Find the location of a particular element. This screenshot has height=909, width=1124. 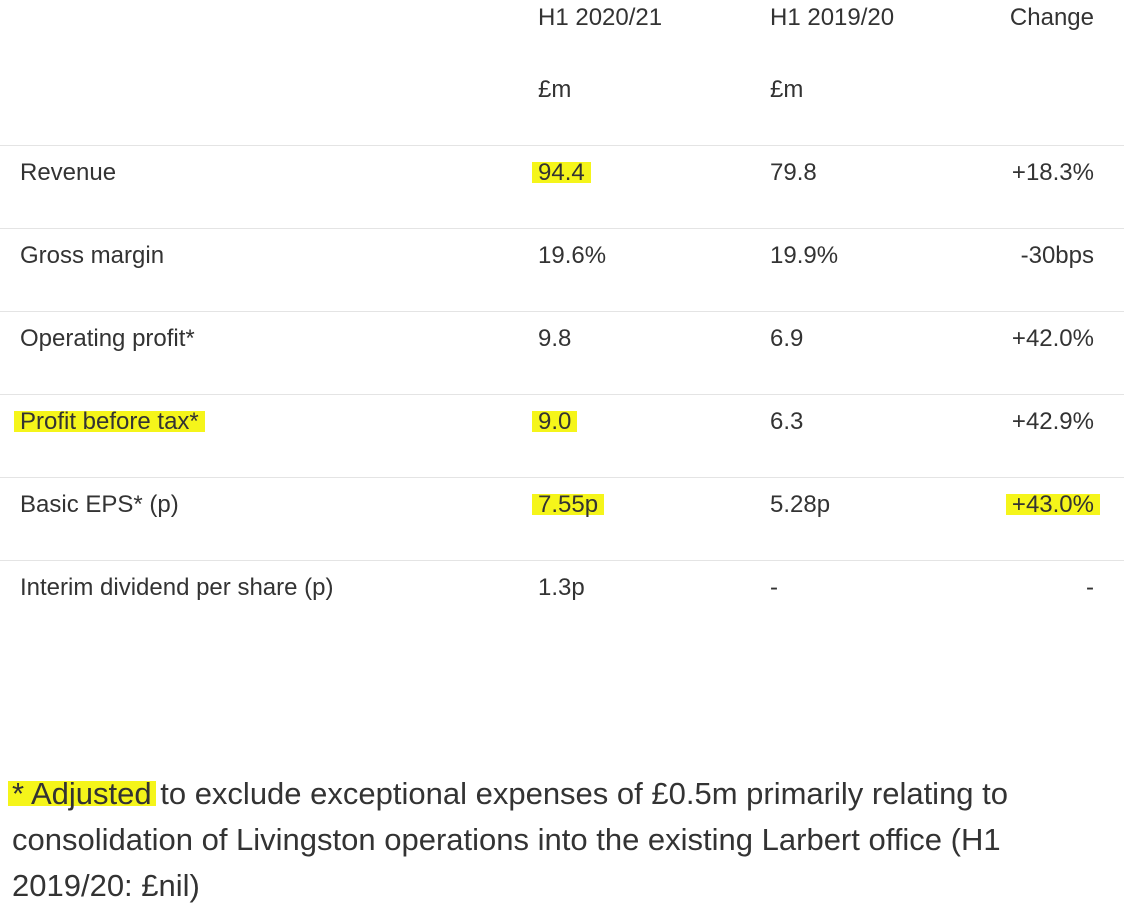

row-label: Revenue is located at coordinates (68, 172).